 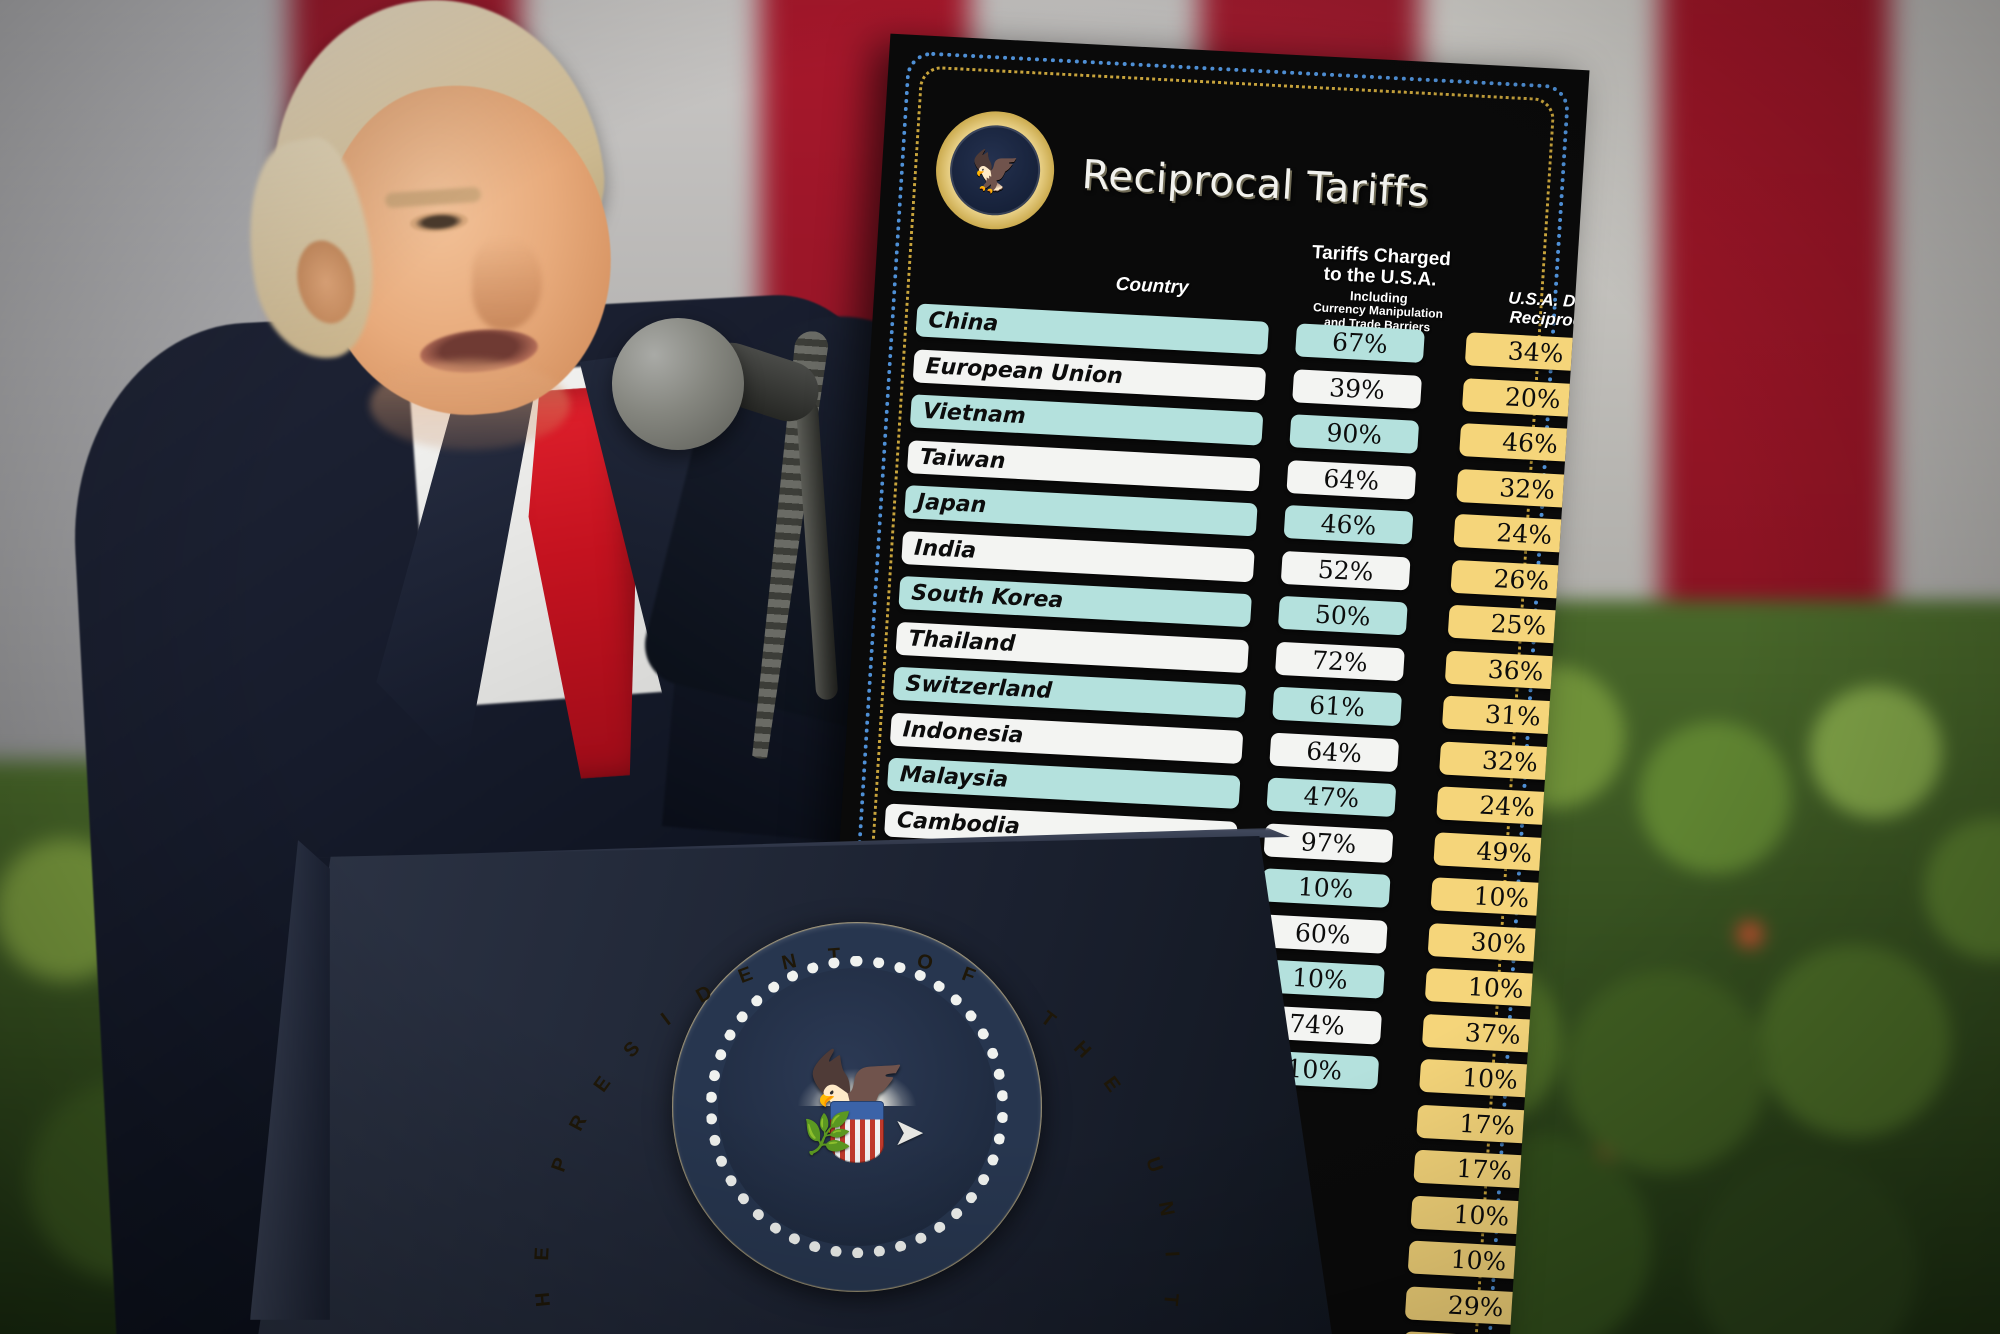 I want to click on charged-tariff-cell: 39%, so click(x=1357, y=388).